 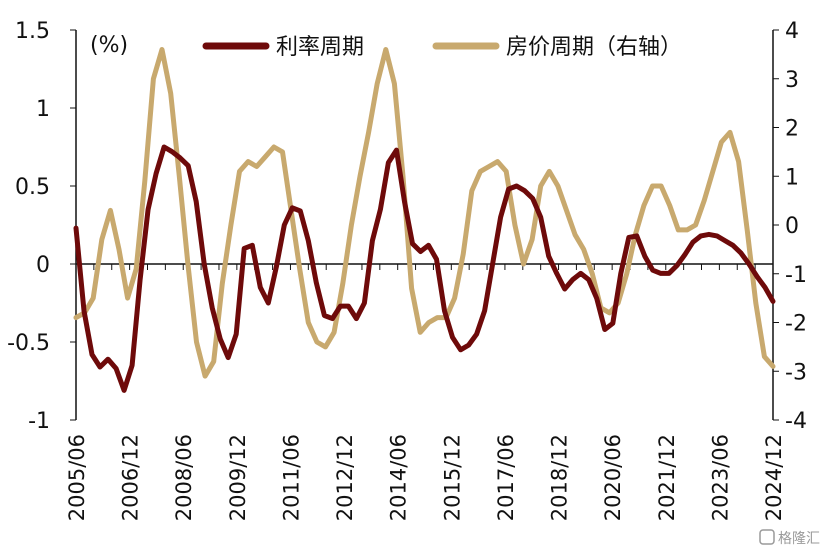 What do you see at coordinates (796, 275) in the screenshot?
I see `right-y-tick-label: -1` at bounding box center [796, 275].